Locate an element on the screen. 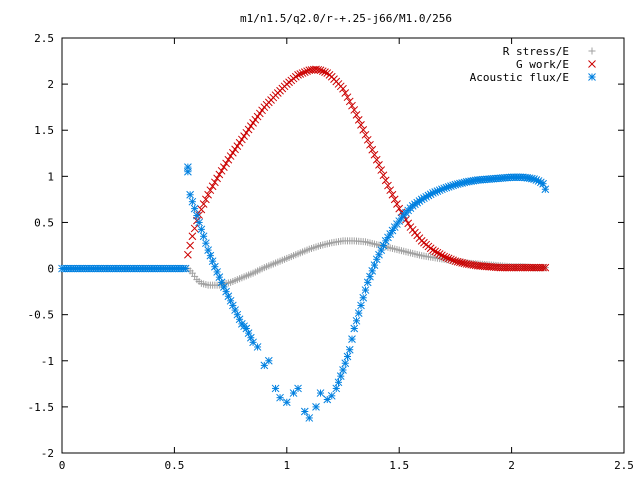  y-tick-label: 0.5 is located at coordinates (44, 222).